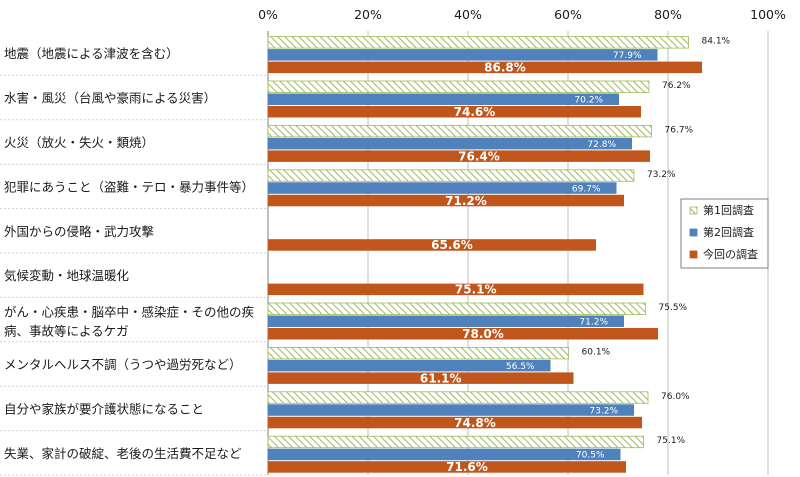  What do you see at coordinates (590, 456) in the screenshot?
I see `data-label: 70.5%` at bounding box center [590, 456].